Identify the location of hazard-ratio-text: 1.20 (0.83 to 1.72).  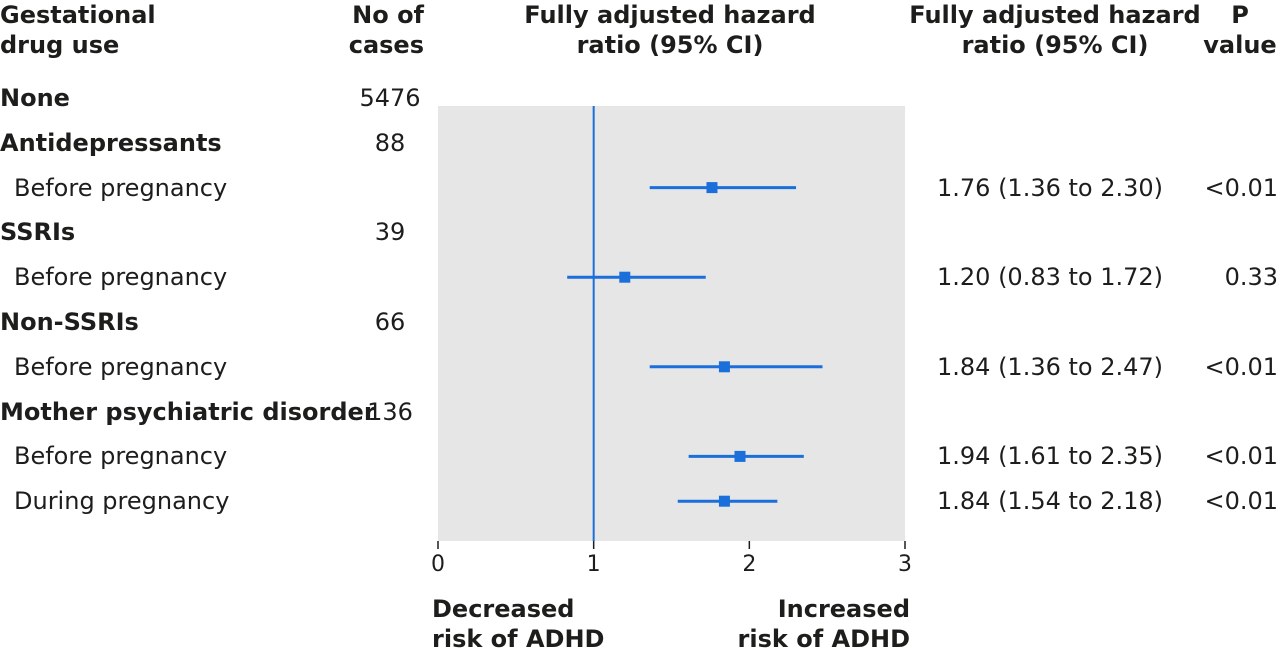
(1050, 277).